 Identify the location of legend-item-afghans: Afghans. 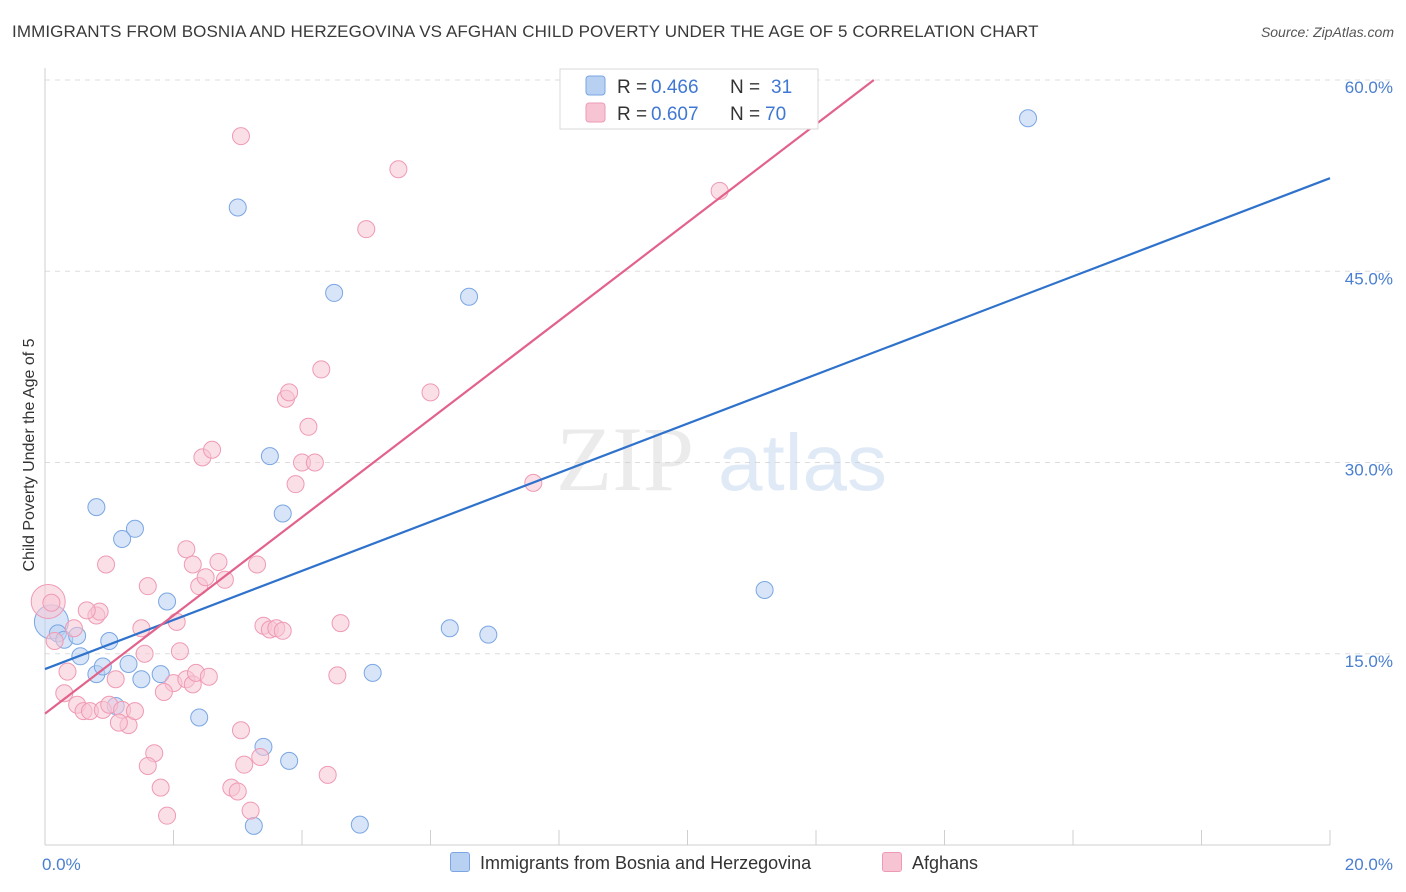
(930, 863).